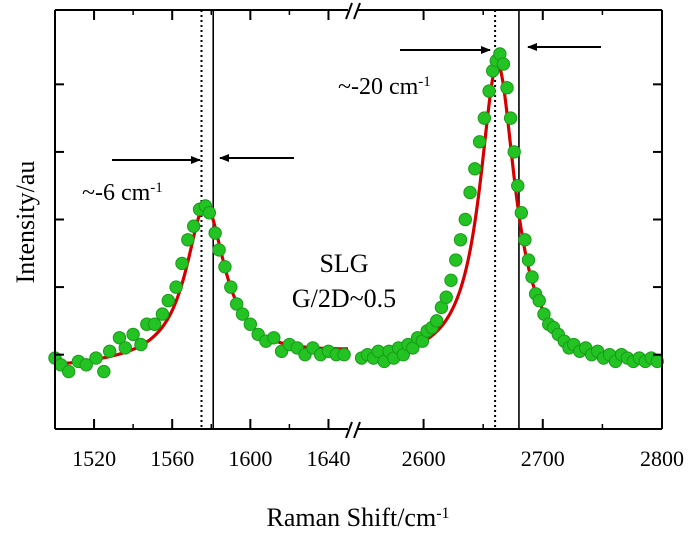 This screenshot has height=538, width=700. Describe the element at coordinates (122, 193) in the screenshot. I see `g-shift-annotation: ~-6 cm-1` at that location.